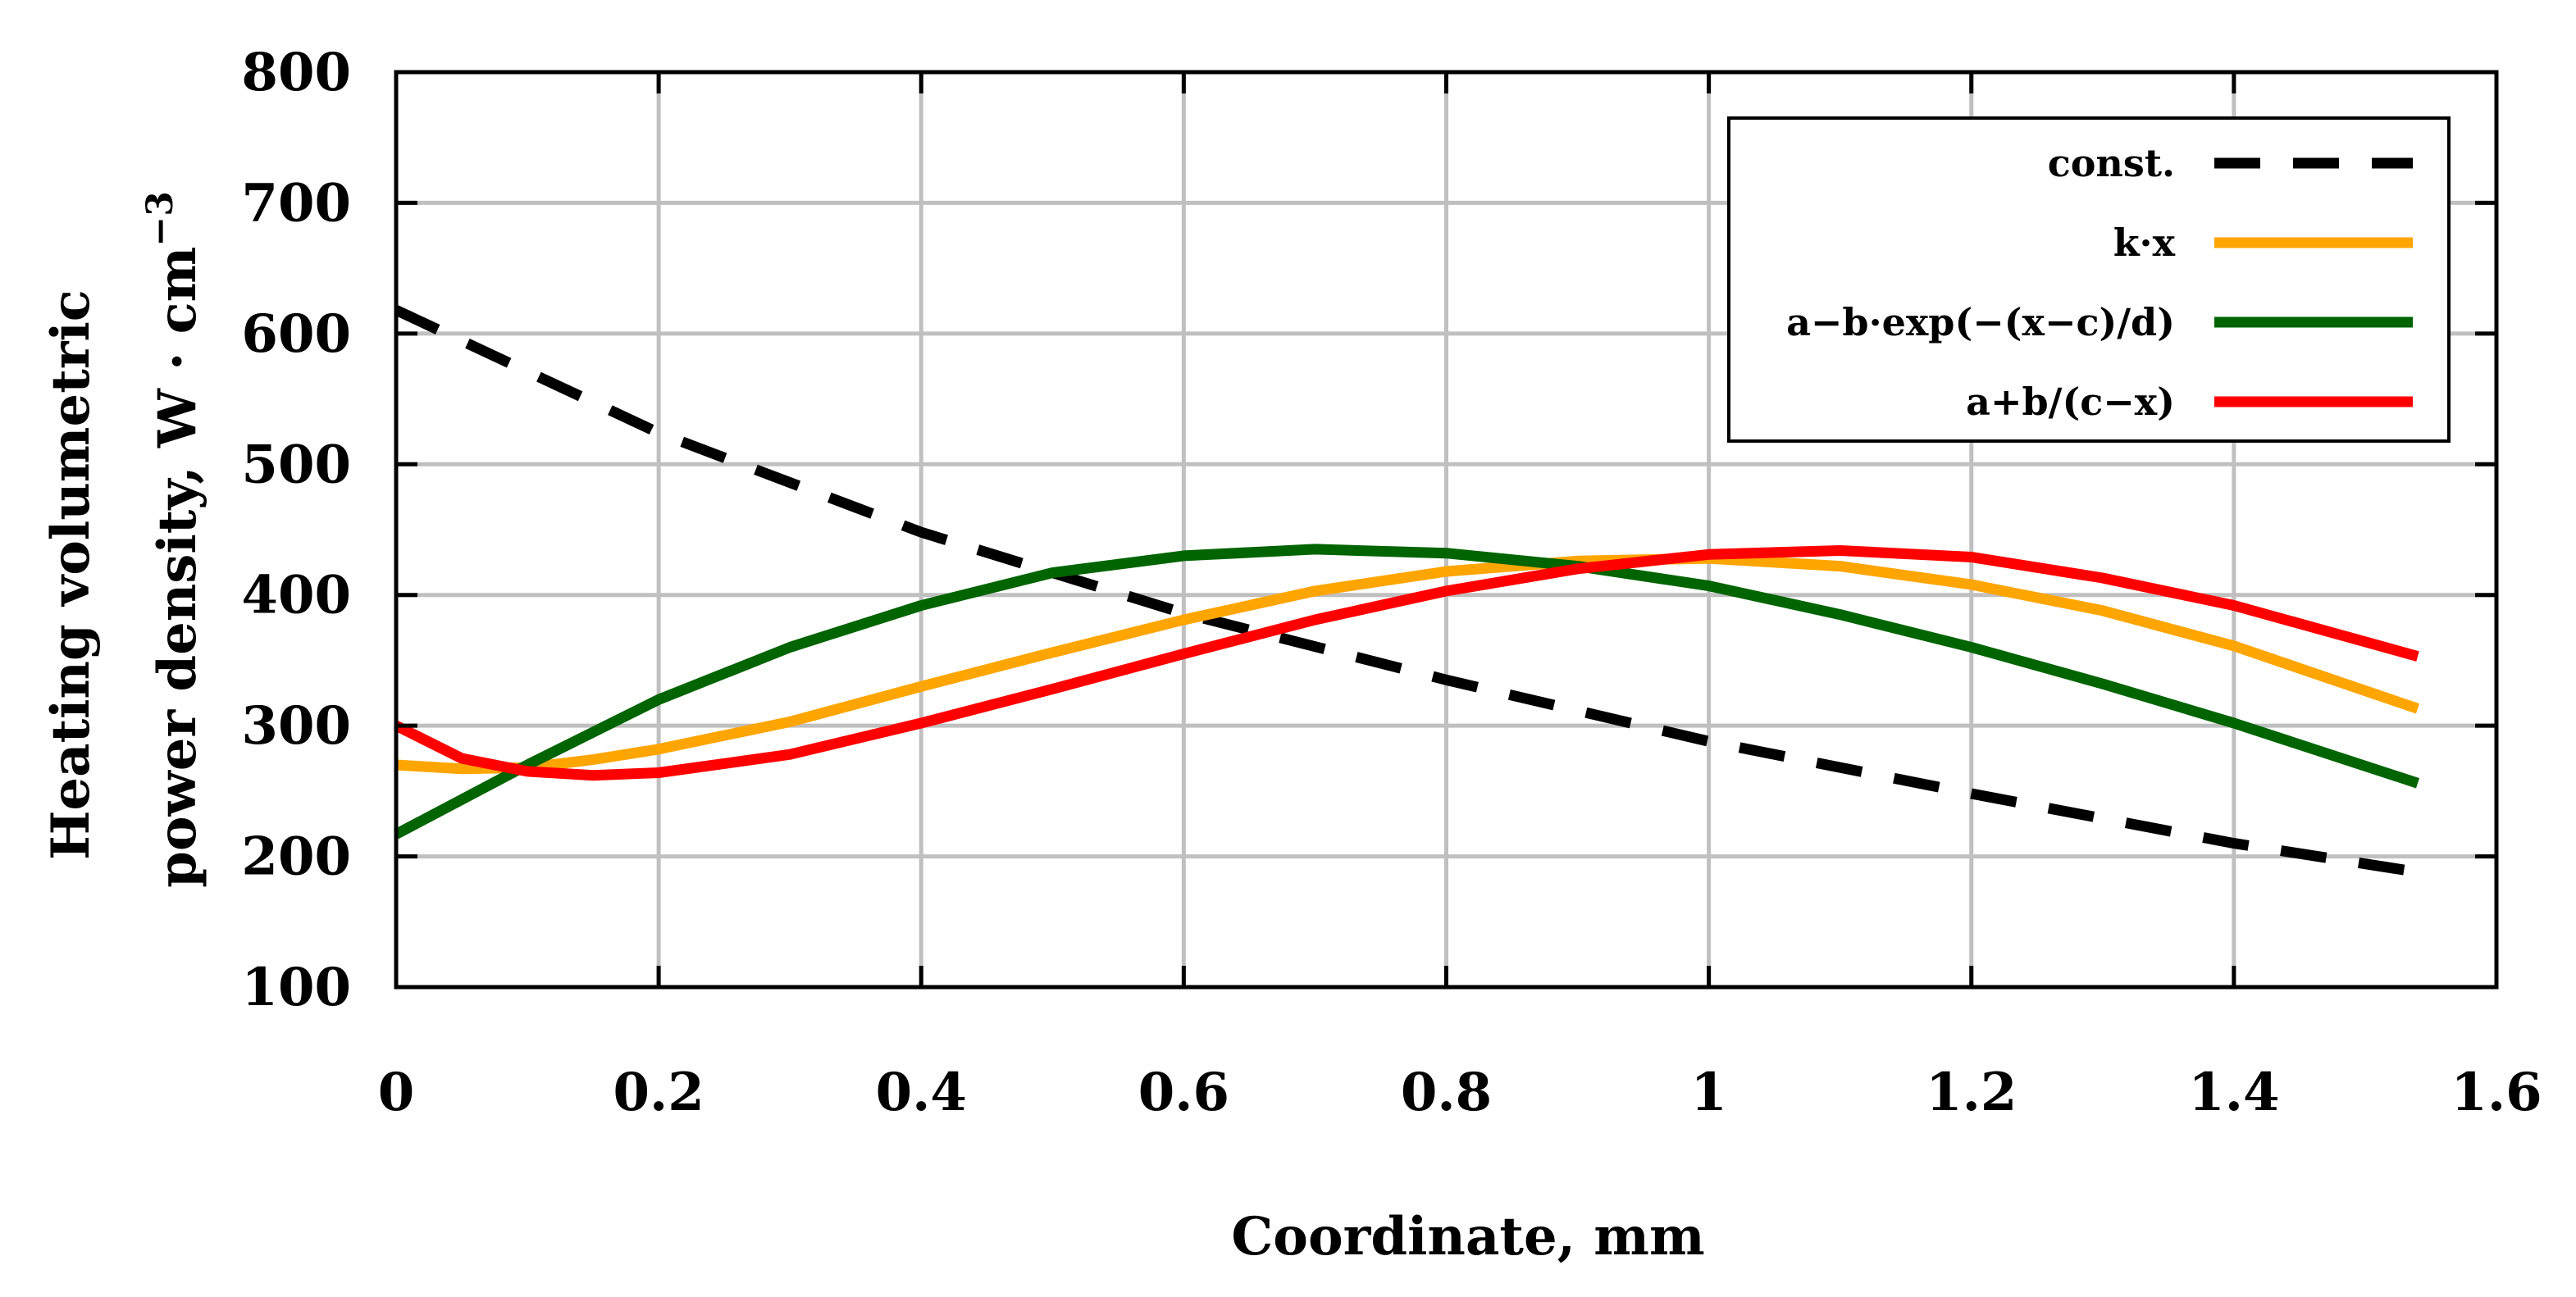 This screenshot has width=2576, height=1297. What do you see at coordinates (1467, 1236) in the screenshot?
I see `x-axis-title: Coordinate, mm` at bounding box center [1467, 1236].